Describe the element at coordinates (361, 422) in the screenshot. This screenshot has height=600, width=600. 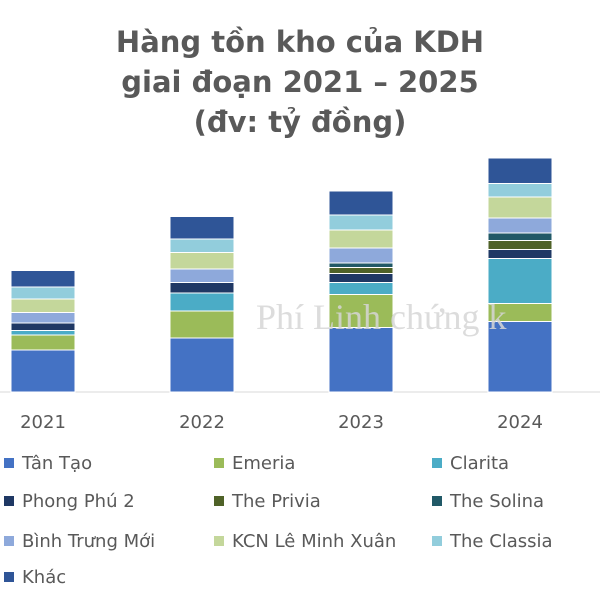
I see `x-tick-label-2023: 2023` at that location.